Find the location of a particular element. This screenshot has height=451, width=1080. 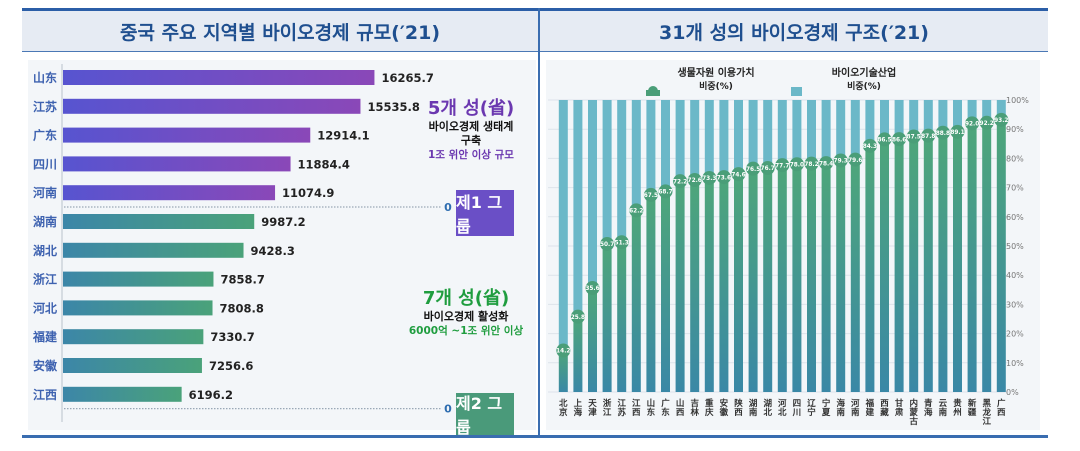

group2-badge: 제2 그룹 is located at coordinates (485, 415).